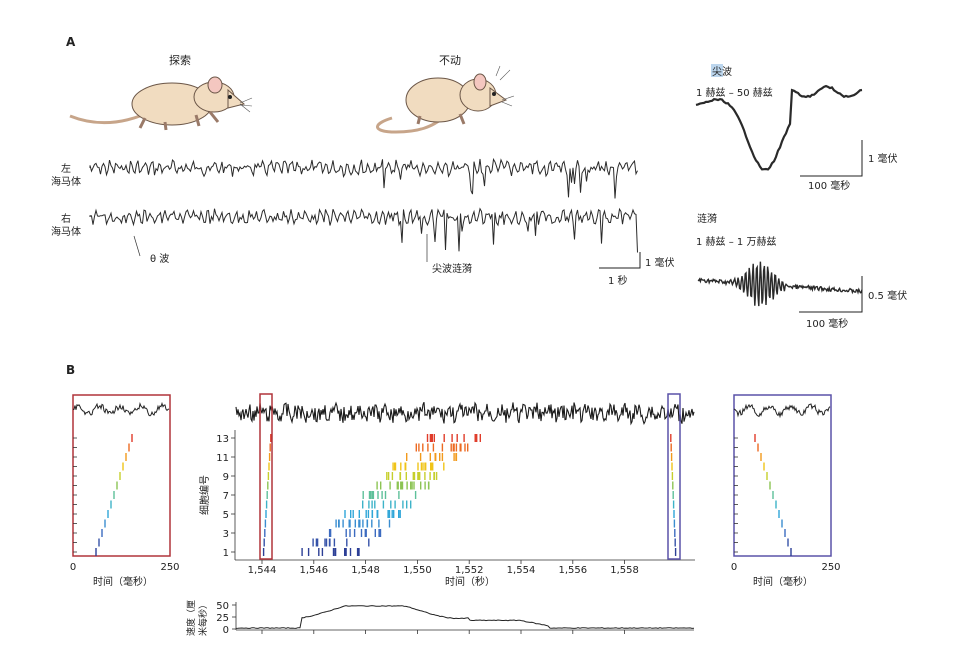  What do you see at coordinates (75, 495) in the screenshot?
I see `left-inset-y-ticks` at bounding box center [75, 495].